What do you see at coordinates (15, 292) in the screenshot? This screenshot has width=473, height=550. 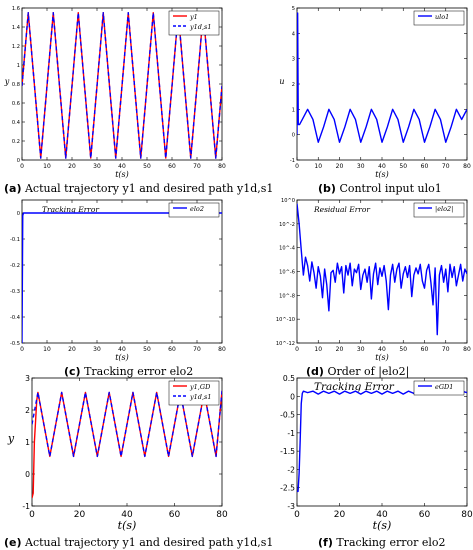 I see `y-tick-label: -0.3` at bounding box center [15, 292].